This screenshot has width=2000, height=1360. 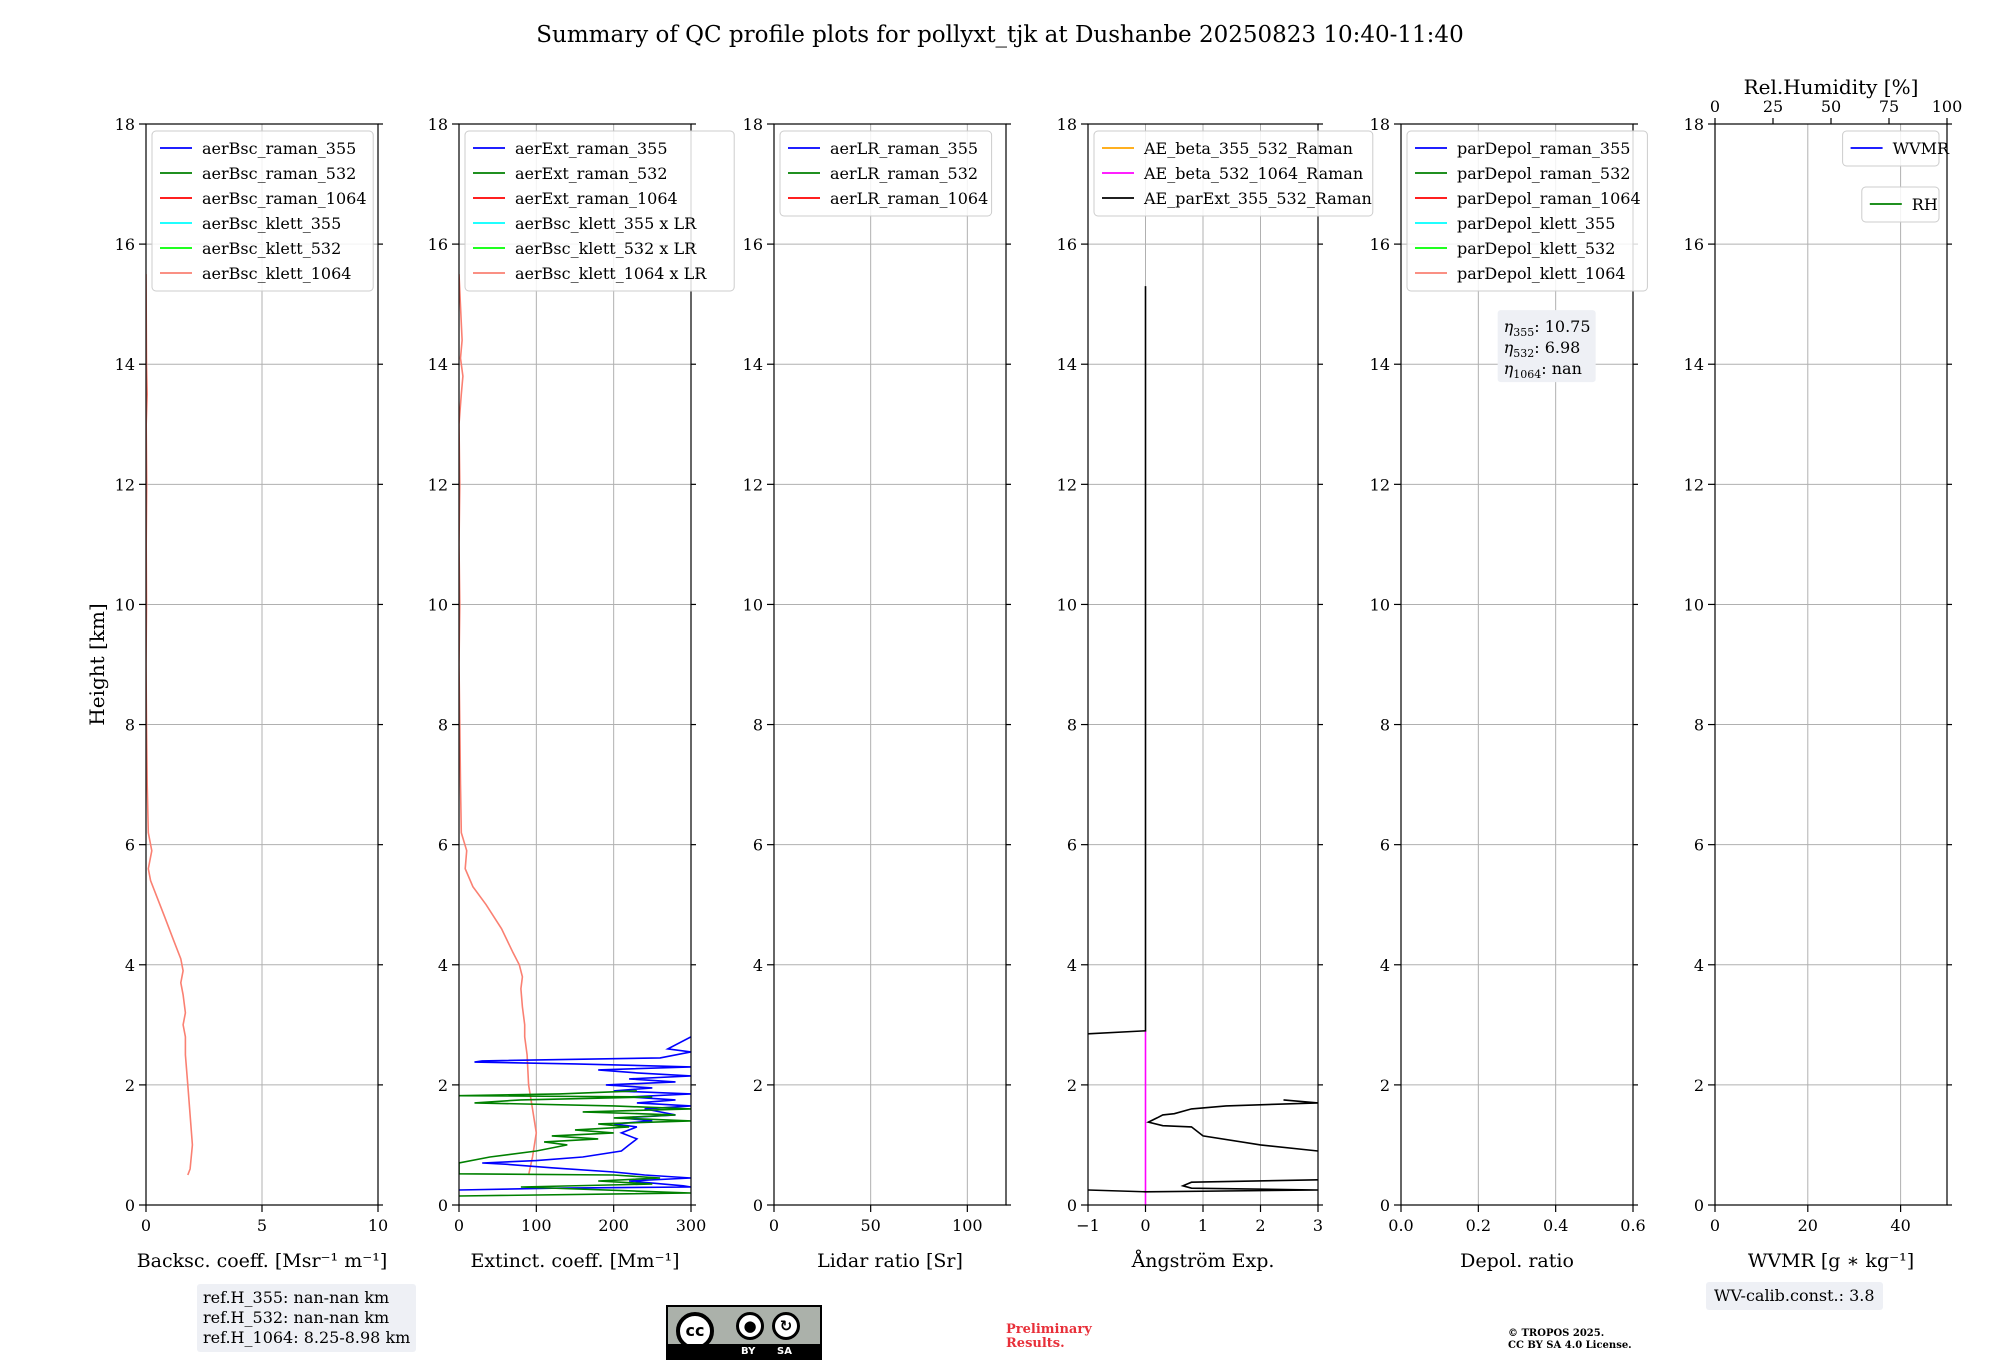 I want to click on x-axis-label: Extinct. coeff. [Mm⁻¹], so click(x=574, y=1261).